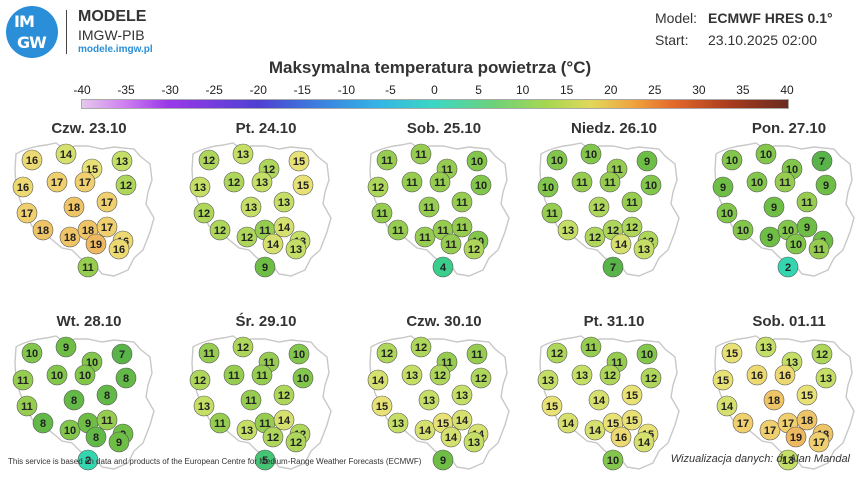  What do you see at coordinates (258, 90) in the screenshot?
I see `scale-tick: -20` at bounding box center [258, 90].